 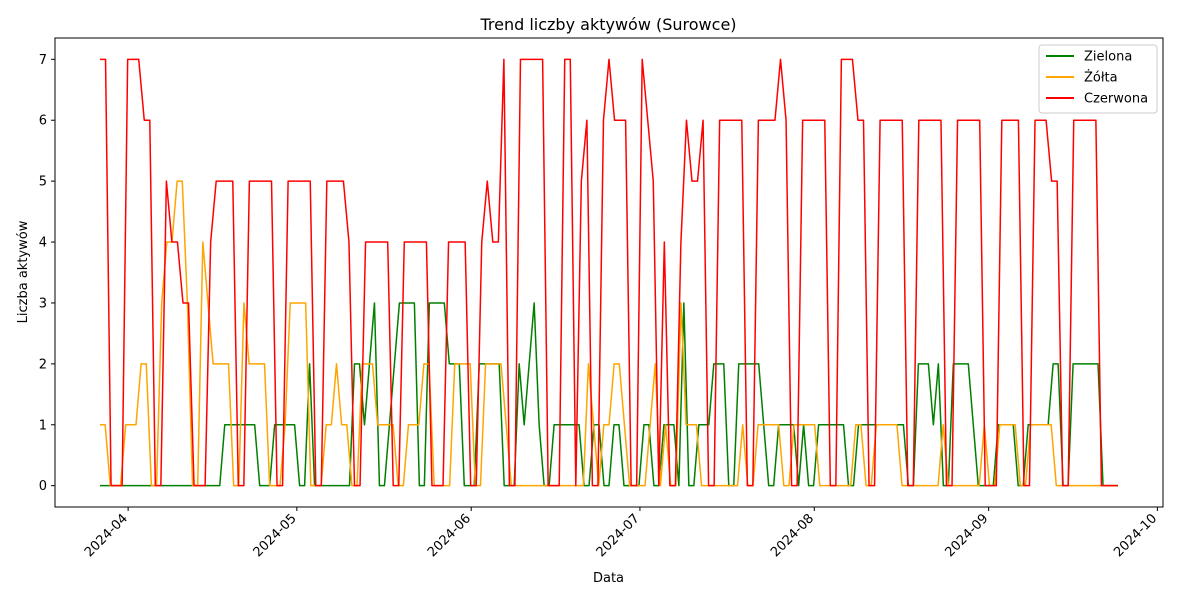 I want to click on y-tick-label: 2, so click(x=43, y=364).